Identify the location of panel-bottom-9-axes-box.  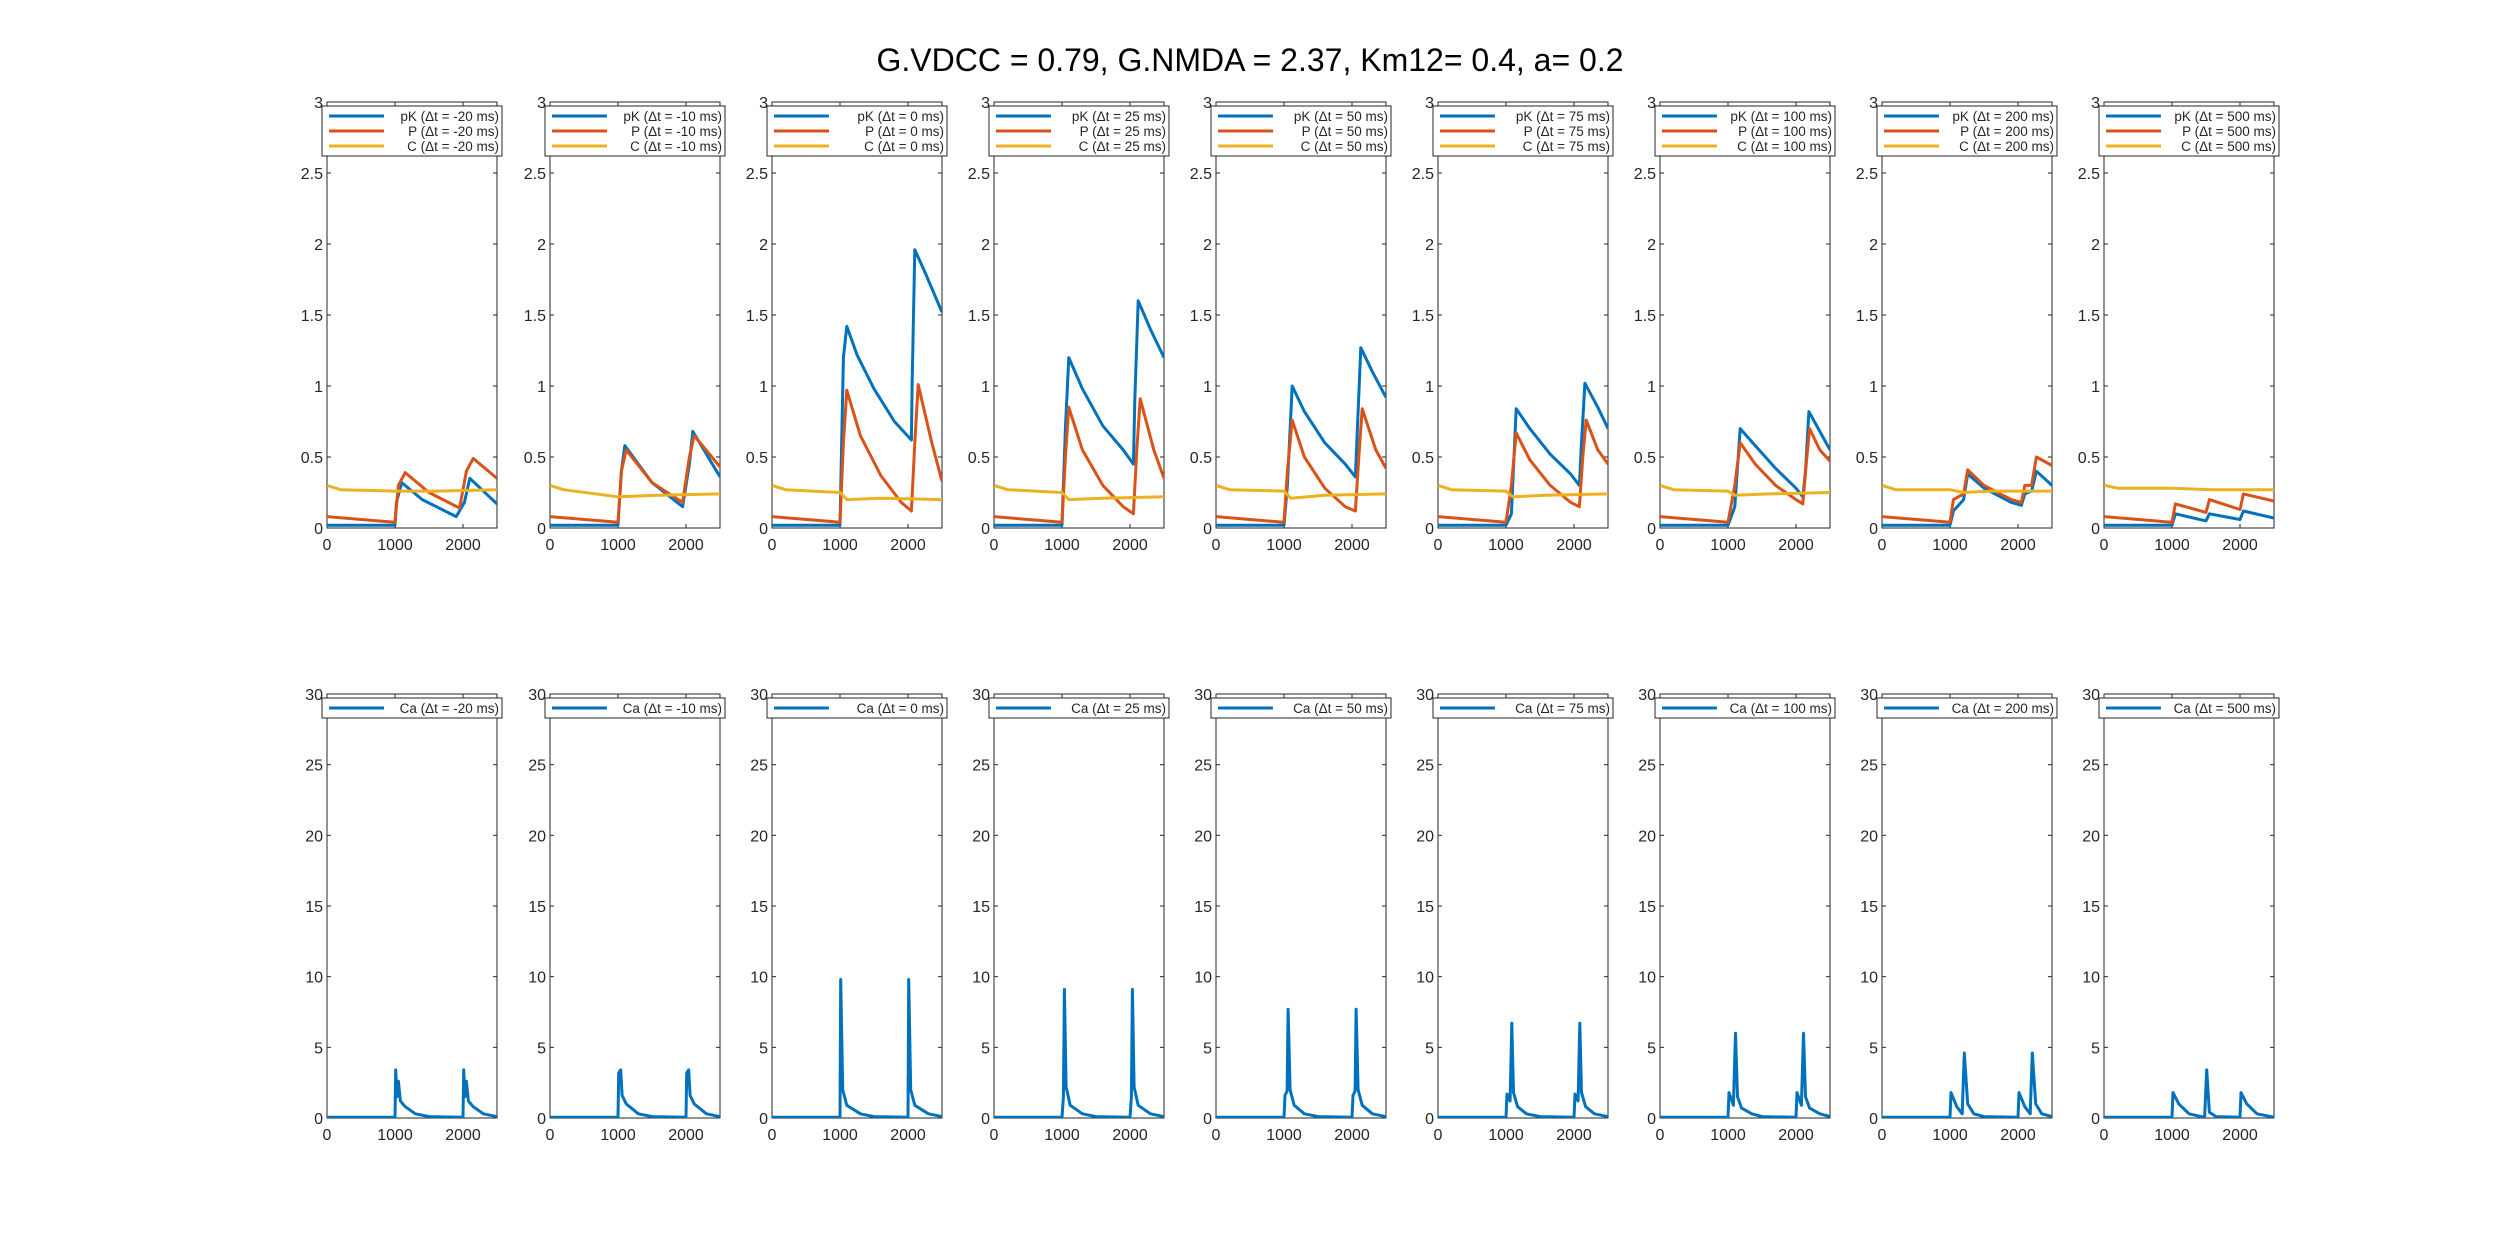
(2189, 906).